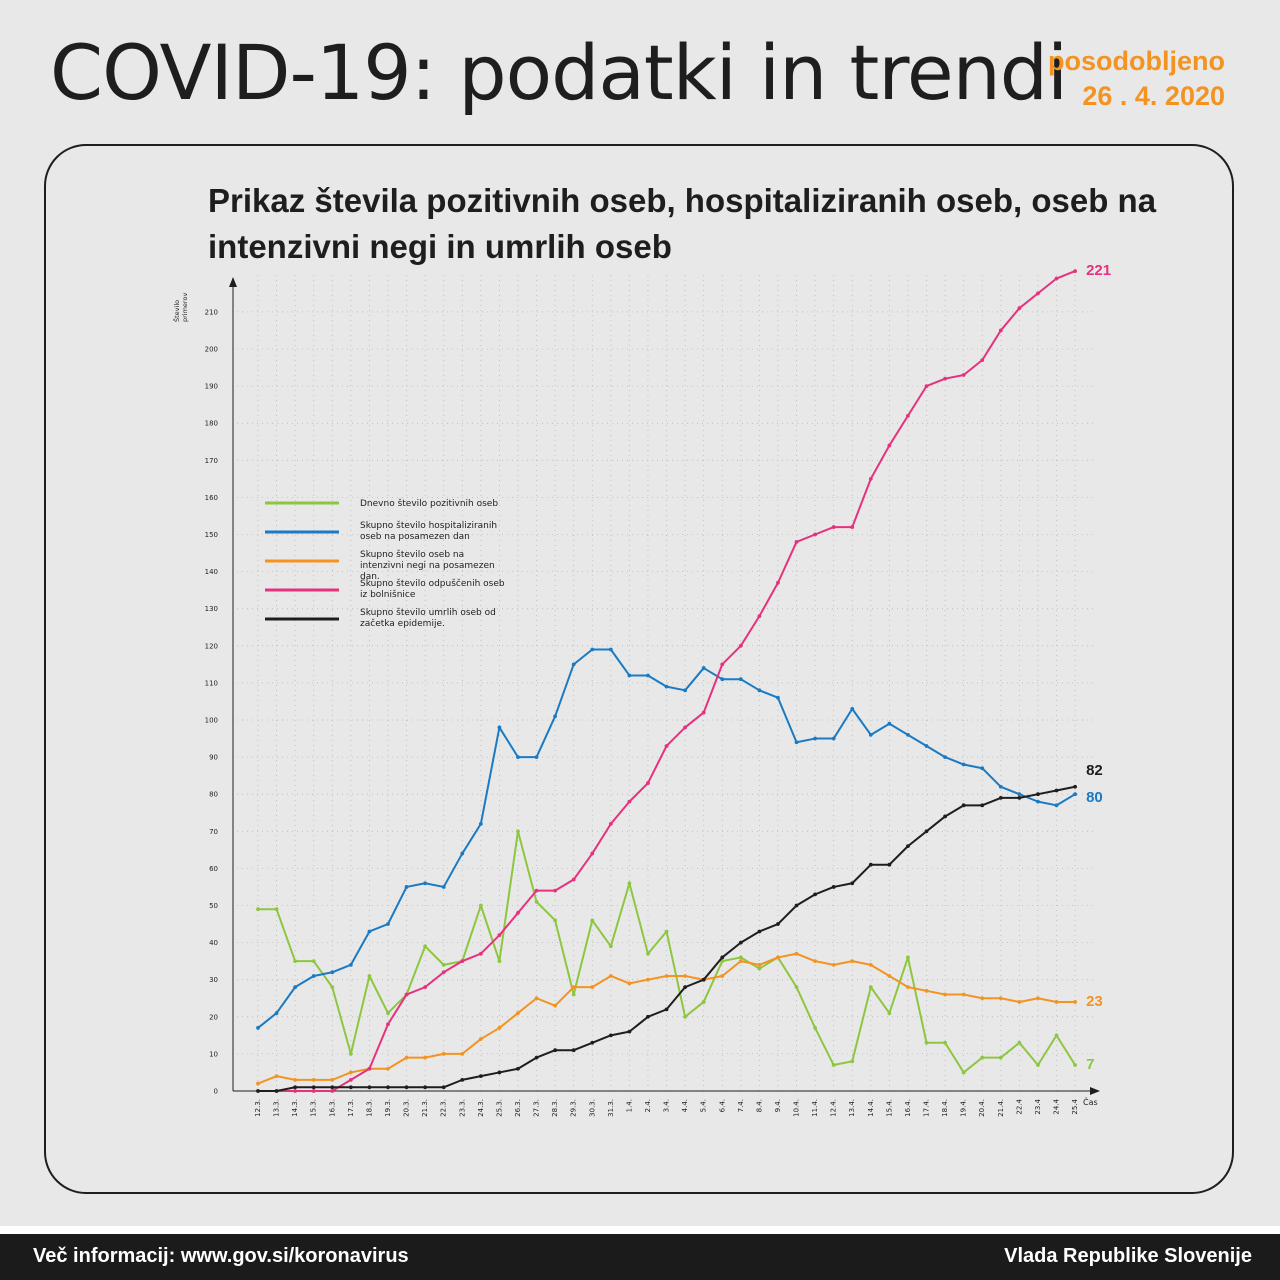  What do you see at coordinates (679, 1018) in the screenshot?
I see `series-3: 23` at bounding box center [679, 1018].